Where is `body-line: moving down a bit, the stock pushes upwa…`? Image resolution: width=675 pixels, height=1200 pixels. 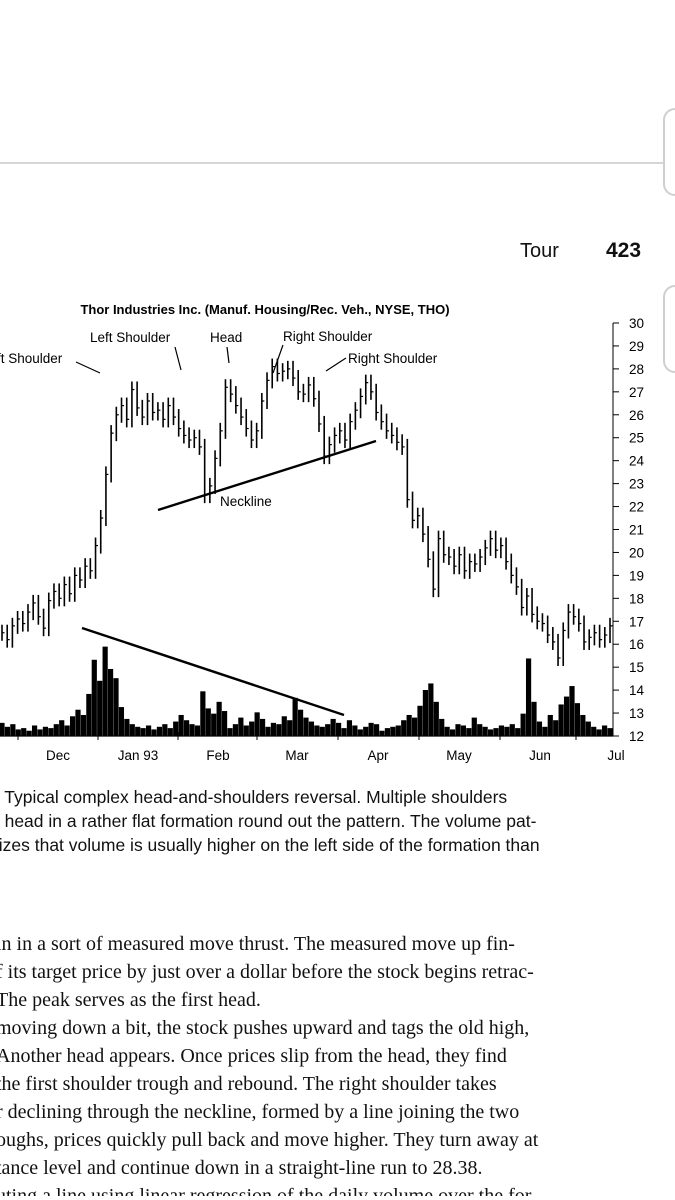 body-line: moving down a bit, the stock pushes upwa… is located at coordinates (265, 1028).